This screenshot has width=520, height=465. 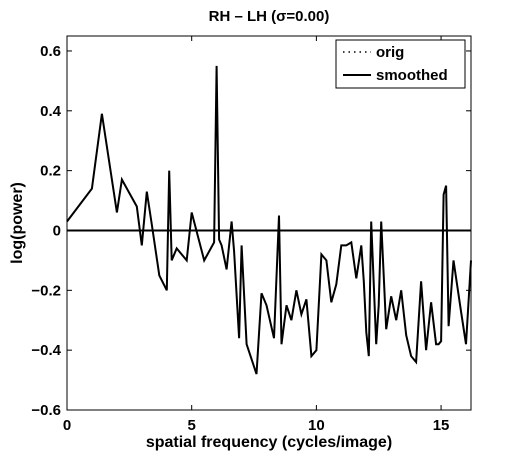 What do you see at coordinates (412, 75) in the screenshot?
I see `legend-label-smoothed: smoothed` at bounding box center [412, 75].